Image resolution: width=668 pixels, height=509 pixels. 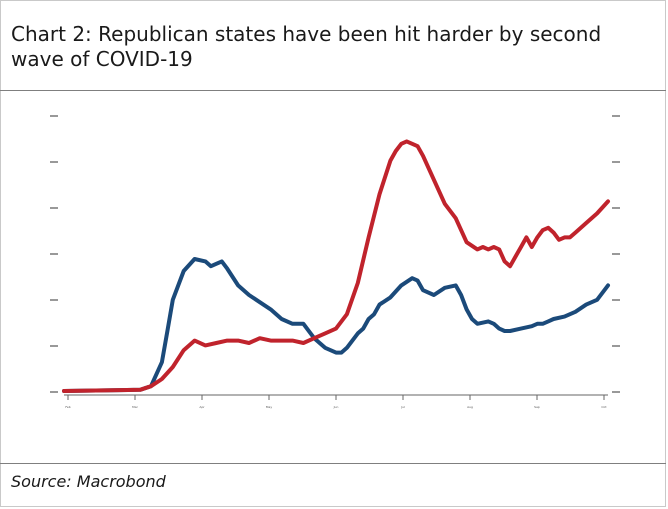 I want to click on x-tick-label: Sep, so click(x=537, y=407).